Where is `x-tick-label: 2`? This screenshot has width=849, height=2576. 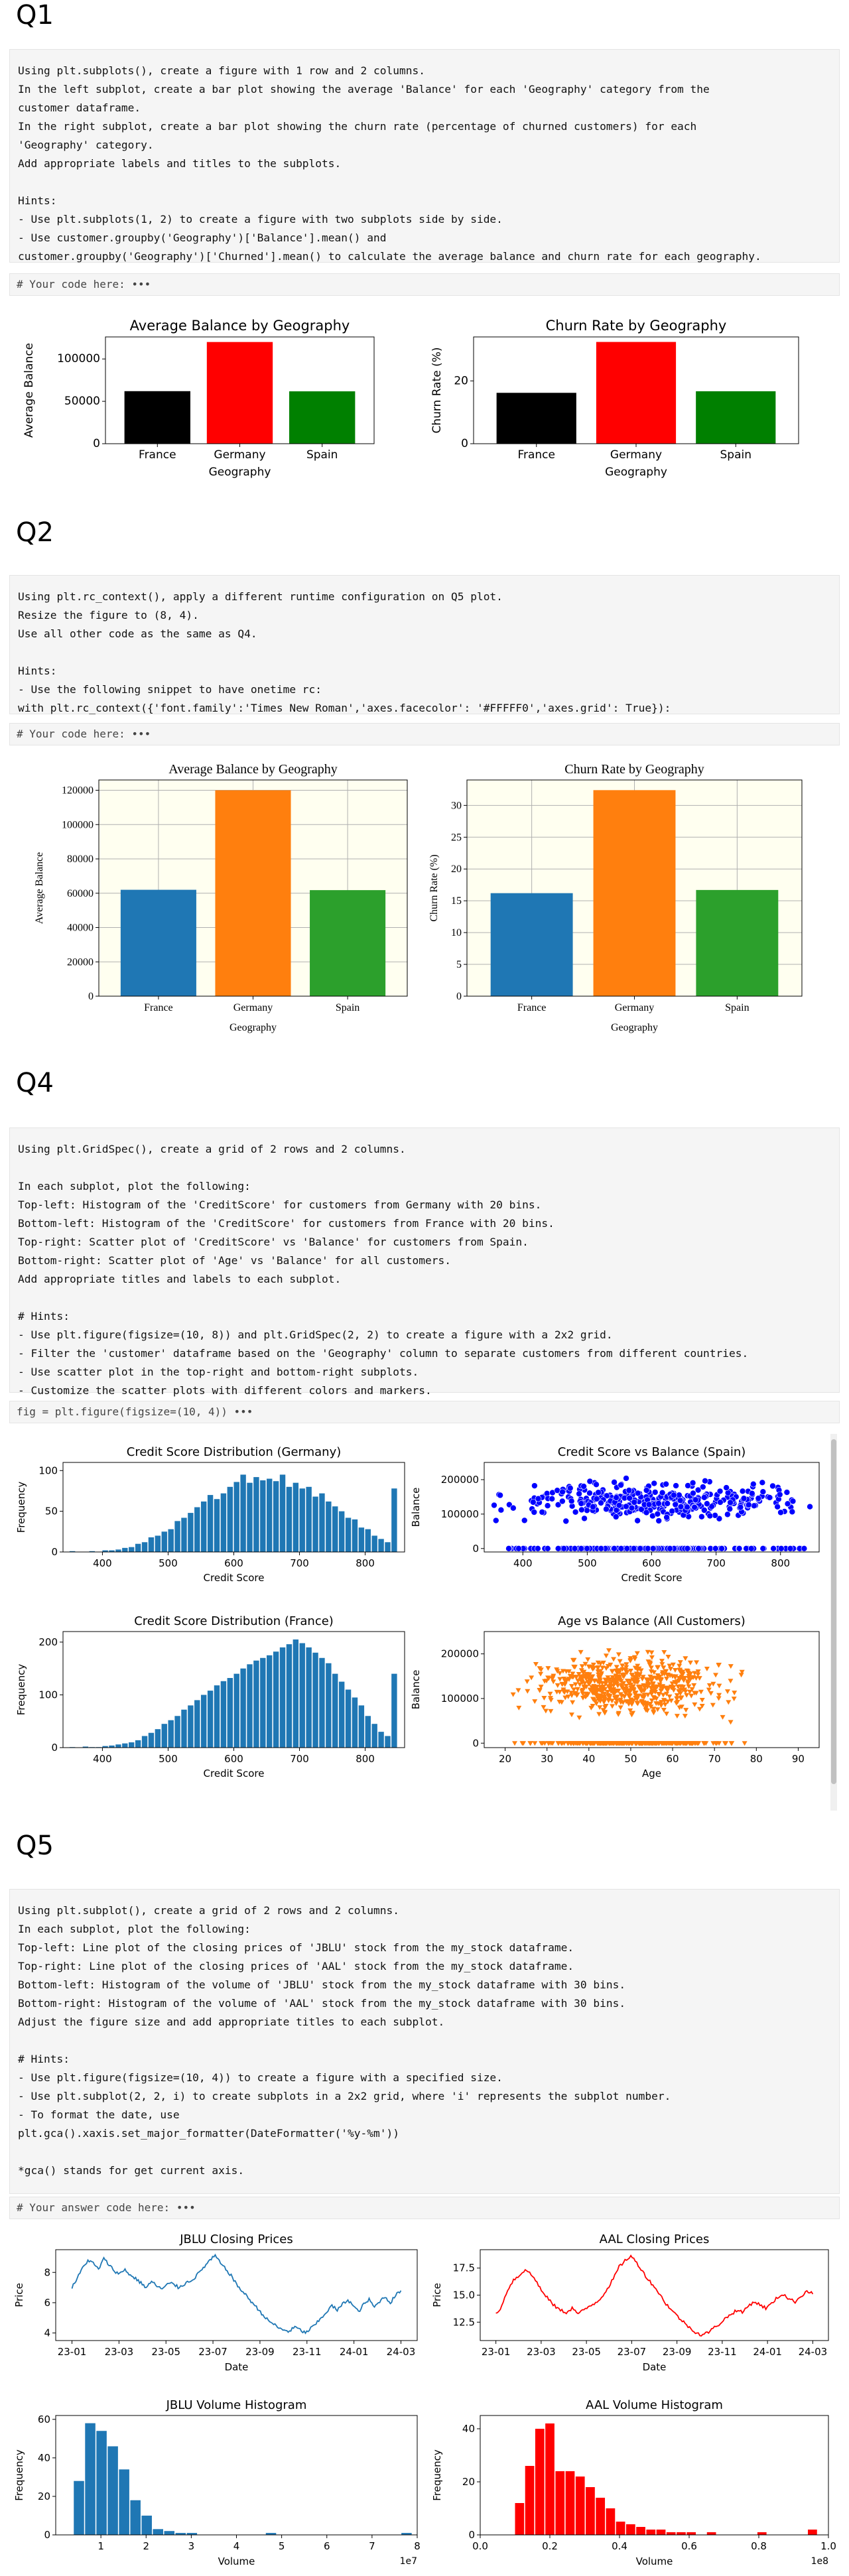 x-tick-label: 2 is located at coordinates (146, 2546).